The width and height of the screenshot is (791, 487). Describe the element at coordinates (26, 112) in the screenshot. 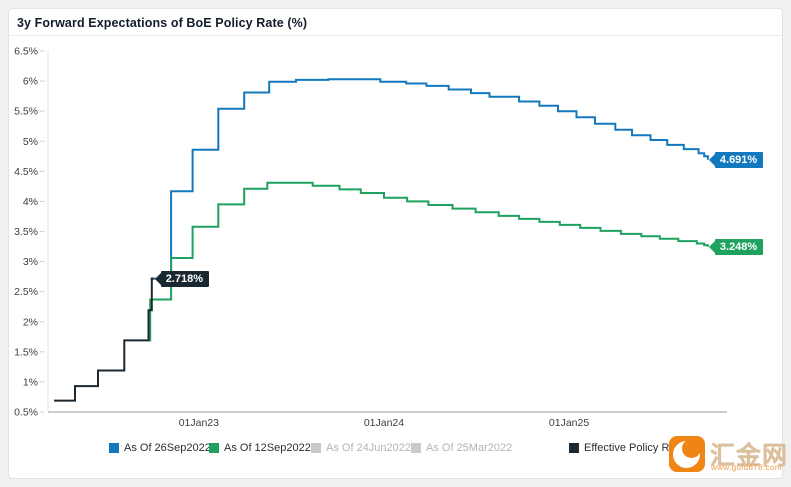

I see `svg-text: 5.5%` at that location.